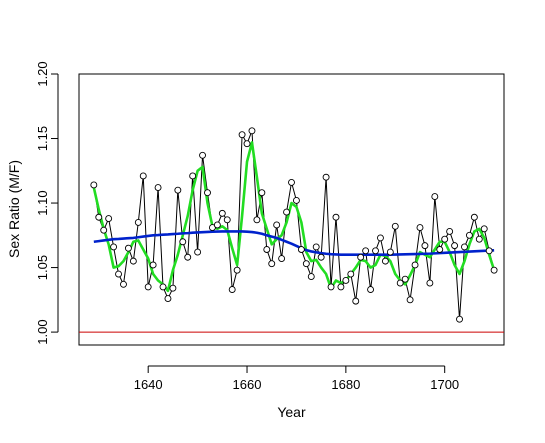 Image resolution: width=545 pixels, height=443 pixels. Describe the element at coordinates (42, 267) in the screenshot. I see `y-tick-label: 1.05` at that location.